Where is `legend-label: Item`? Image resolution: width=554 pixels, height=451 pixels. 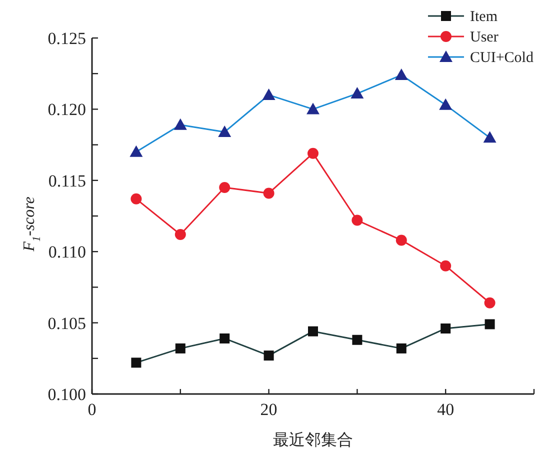 legend-label: Item is located at coordinates (484, 17).